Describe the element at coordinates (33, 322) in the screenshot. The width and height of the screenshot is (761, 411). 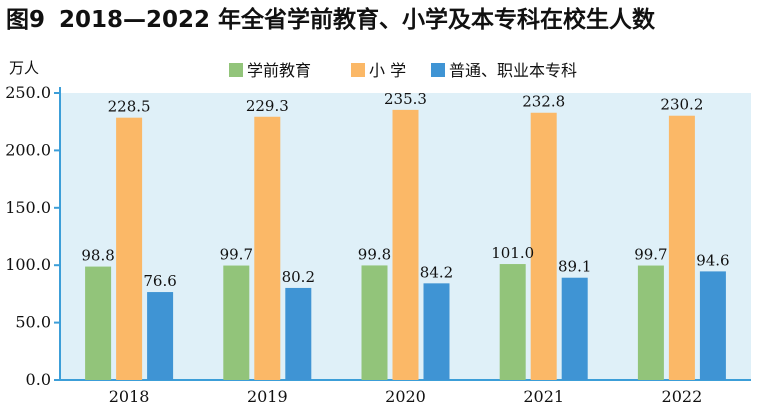
I see `y-tick-label: 50.0` at that location.